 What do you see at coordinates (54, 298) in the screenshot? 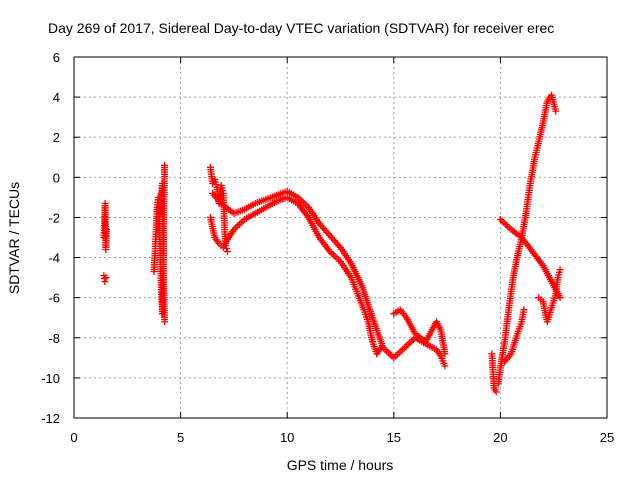
I see `y-tick-label: -6` at bounding box center [54, 298].